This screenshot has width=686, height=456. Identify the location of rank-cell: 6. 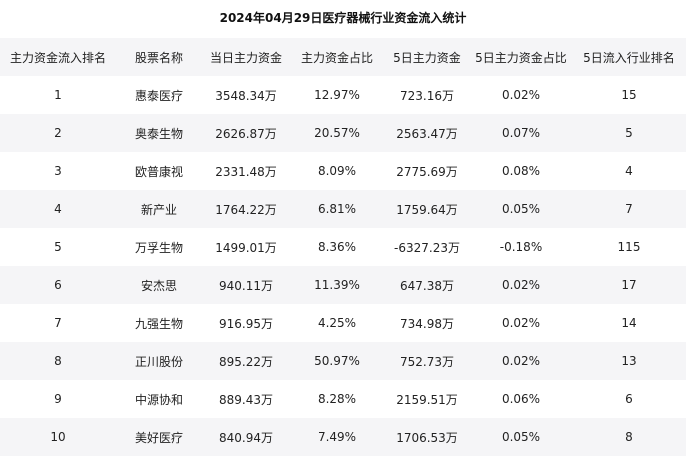
(58, 285).